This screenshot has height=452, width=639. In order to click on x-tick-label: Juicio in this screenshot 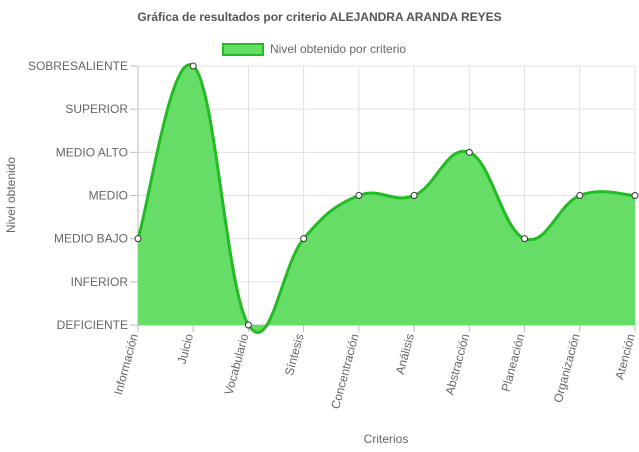, I will do `click(186, 349)`.